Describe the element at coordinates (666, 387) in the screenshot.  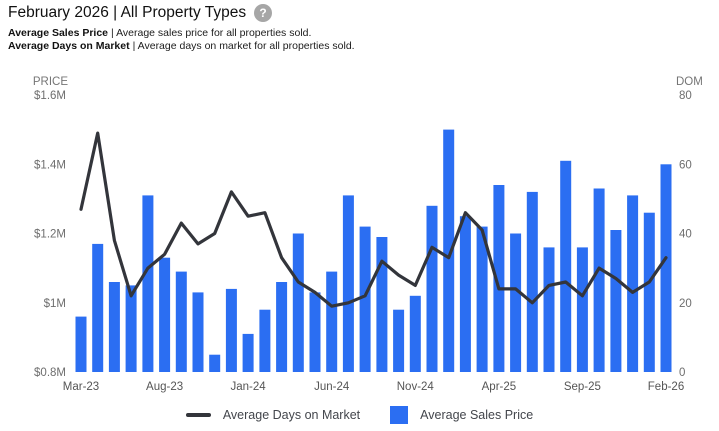
I see `x-axis-label-Feb-26: Feb-26` at that location.